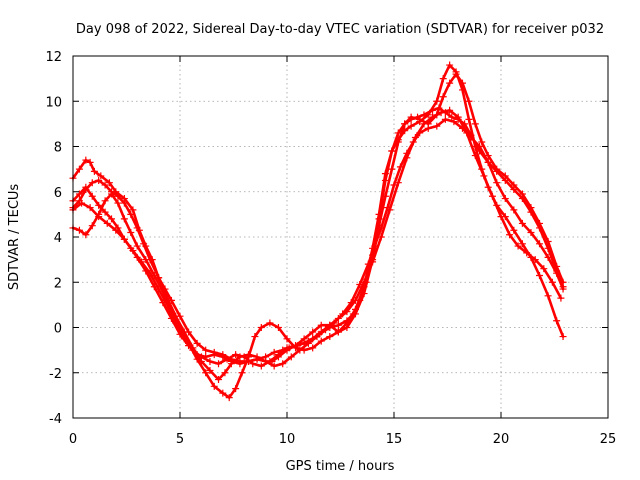 This screenshot has height=480, width=640. Describe the element at coordinates (55, 374) in the screenshot. I see `y-tick-label: -2` at that location.